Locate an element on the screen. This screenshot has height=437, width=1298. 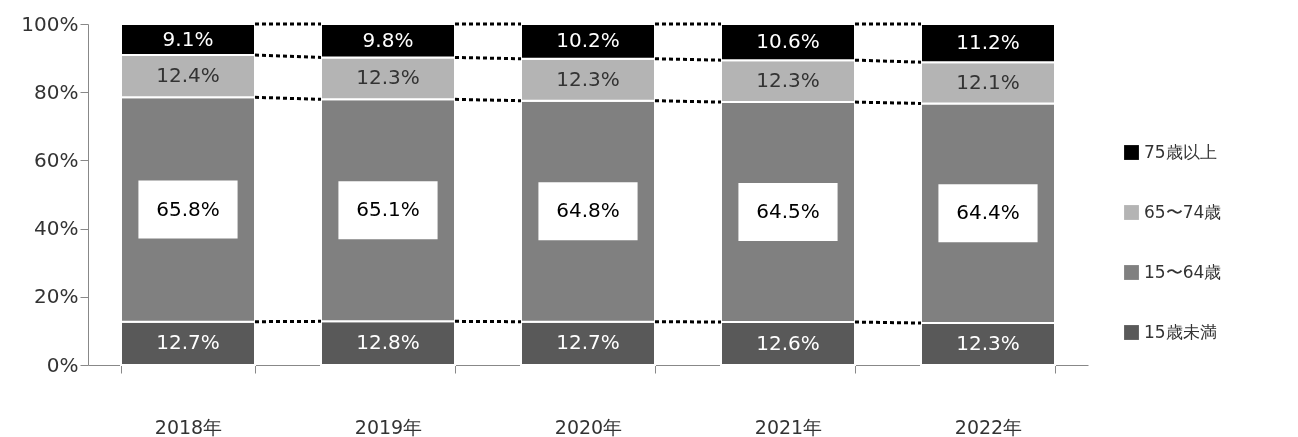
legend-label: 65〜74歳 is located at coordinates (1183, 211).